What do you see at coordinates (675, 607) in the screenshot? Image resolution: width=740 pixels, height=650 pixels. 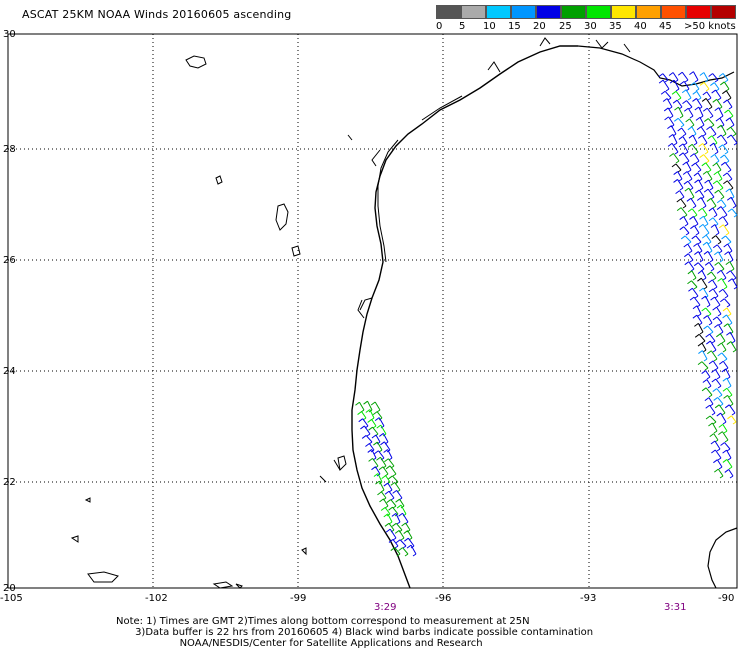 I see `pass-time-label: 3:31` at bounding box center [675, 607].